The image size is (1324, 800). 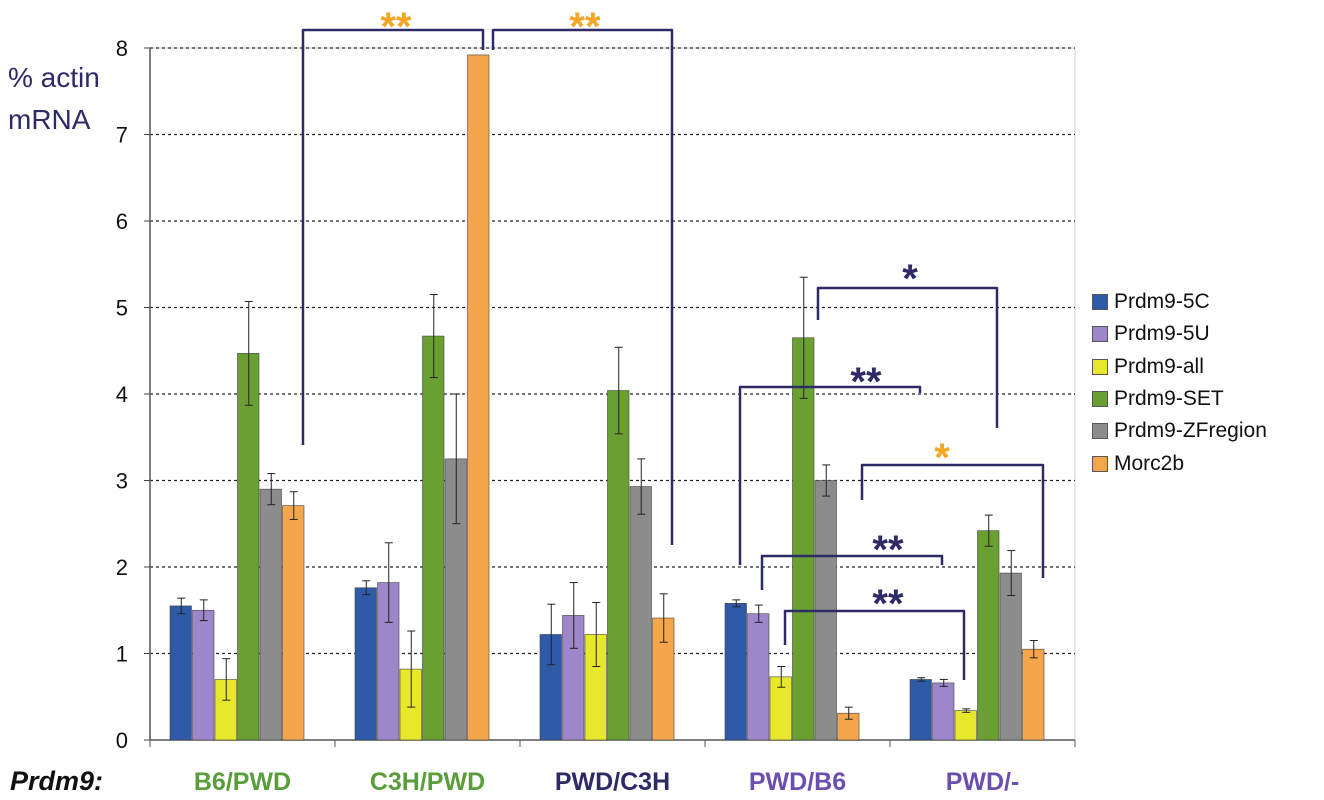 What do you see at coordinates (122, 567) in the screenshot?
I see `y-tick-label: 2` at bounding box center [122, 567].